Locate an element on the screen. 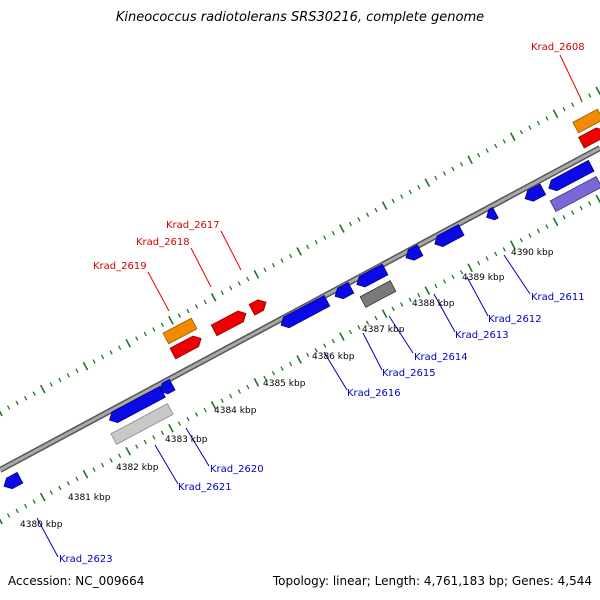 This screenshot has width=600, height=600. gene-label-krad-2612: Krad_2612 is located at coordinates (515, 319).